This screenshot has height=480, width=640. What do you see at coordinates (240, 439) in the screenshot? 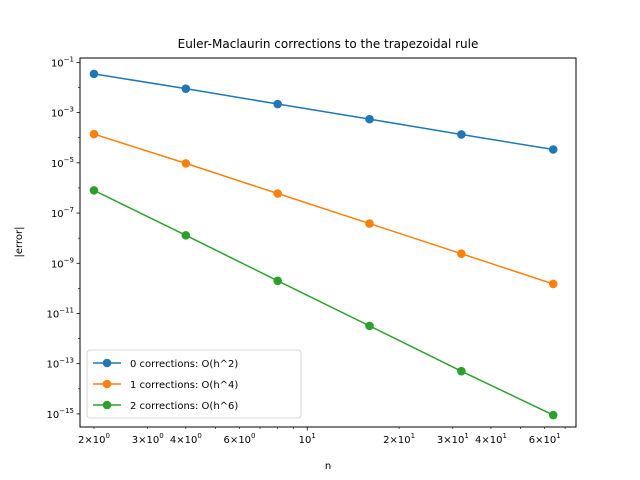
I see `x-minor-tick-label: 6×100` at bounding box center [240, 439].